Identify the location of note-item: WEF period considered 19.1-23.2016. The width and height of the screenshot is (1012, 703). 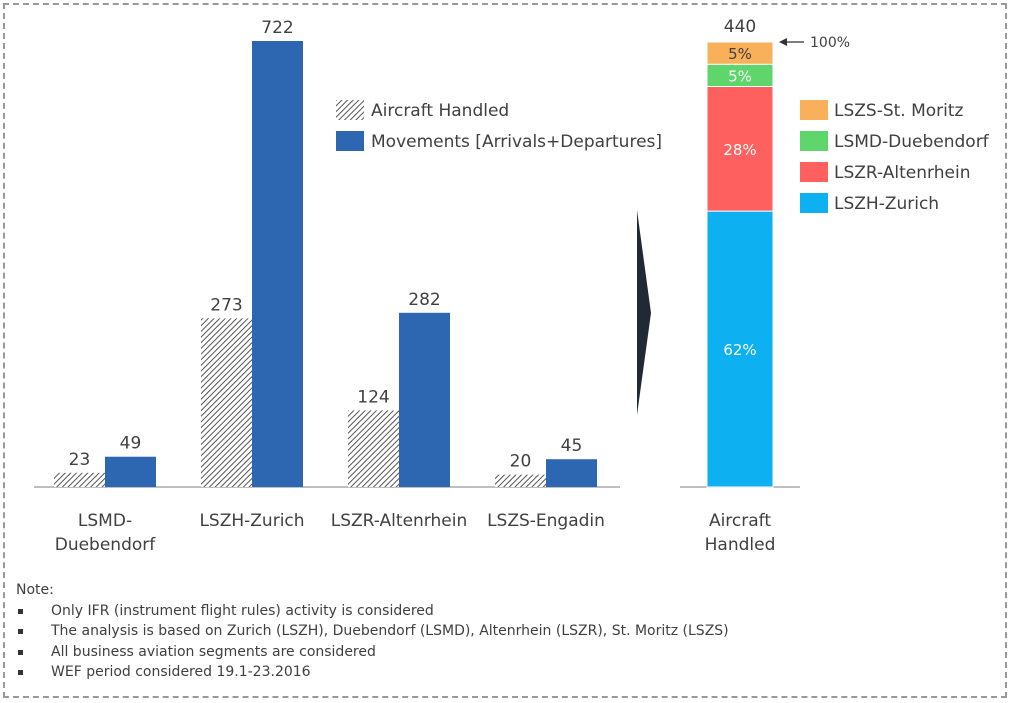
(466, 672).